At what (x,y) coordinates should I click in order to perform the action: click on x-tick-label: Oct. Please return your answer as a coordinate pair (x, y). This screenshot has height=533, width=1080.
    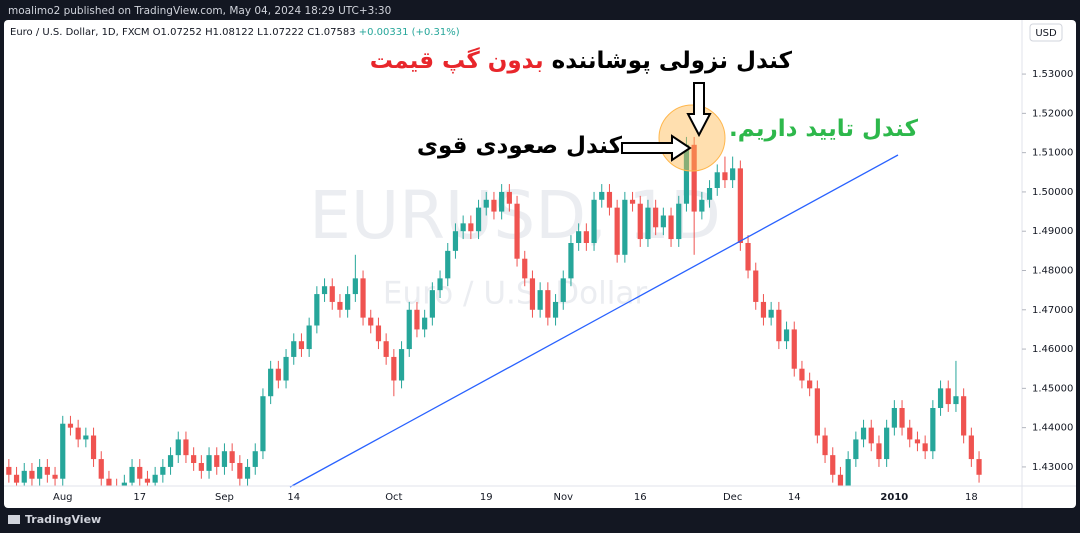
    Looking at the image, I should click on (393, 497).